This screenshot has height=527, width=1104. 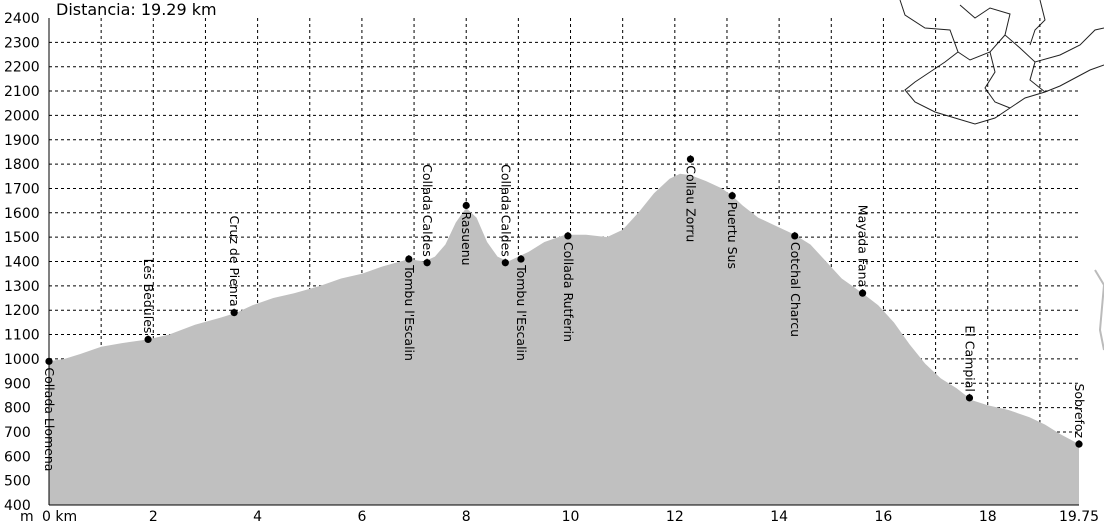 What do you see at coordinates (22, 116) in the screenshot?
I see `y-tick-label: 2000` at bounding box center [22, 116].